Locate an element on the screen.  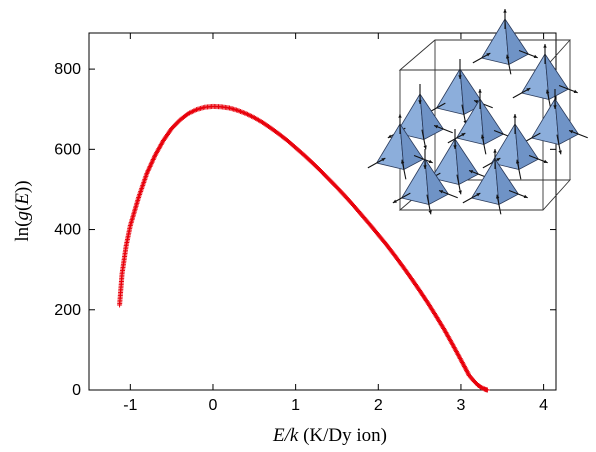
x-tick-label: 3 is located at coordinates (460, 405).